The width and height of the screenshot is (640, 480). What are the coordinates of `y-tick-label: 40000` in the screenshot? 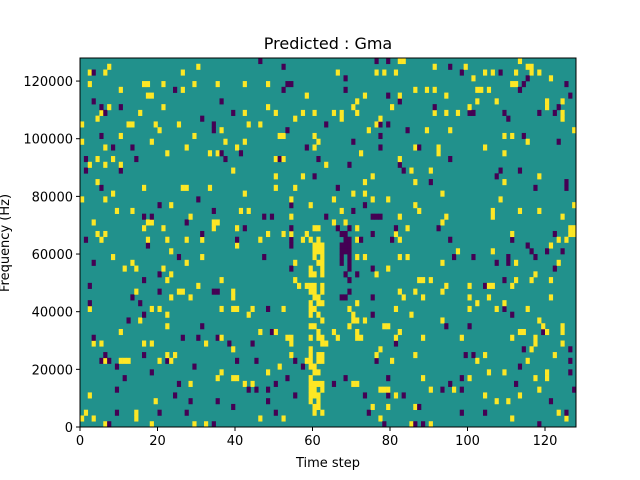 It's located at (52, 313).